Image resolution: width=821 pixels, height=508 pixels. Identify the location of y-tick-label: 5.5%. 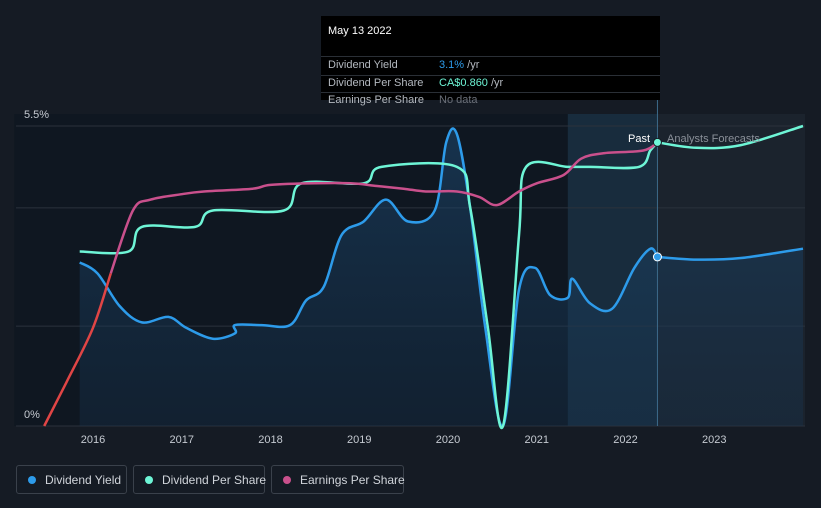
(36, 115).